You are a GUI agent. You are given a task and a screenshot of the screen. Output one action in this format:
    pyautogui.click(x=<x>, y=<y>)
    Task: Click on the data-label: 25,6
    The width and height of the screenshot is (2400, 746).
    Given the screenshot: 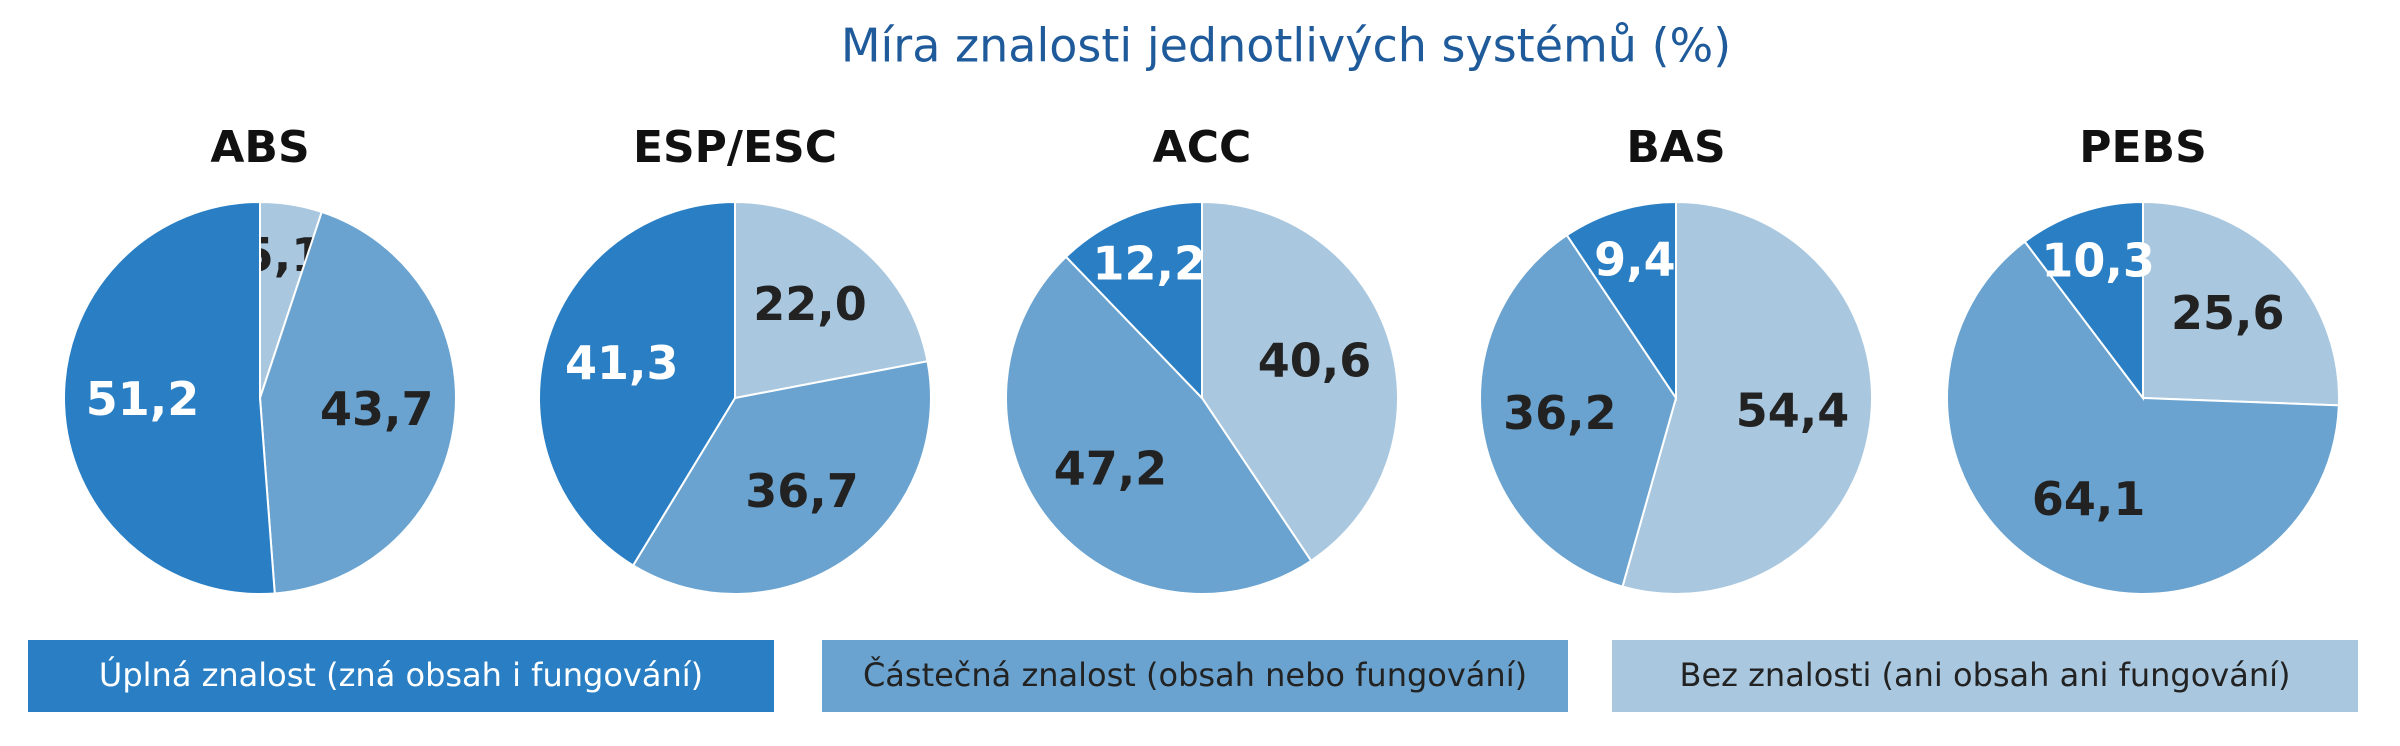 What is the action you would take?
    pyautogui.click(x=2228, y=313)
    